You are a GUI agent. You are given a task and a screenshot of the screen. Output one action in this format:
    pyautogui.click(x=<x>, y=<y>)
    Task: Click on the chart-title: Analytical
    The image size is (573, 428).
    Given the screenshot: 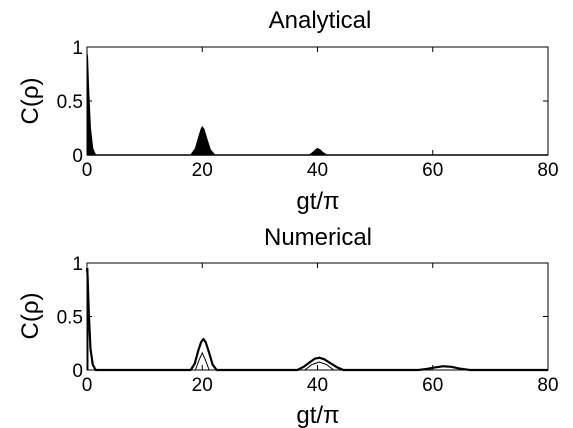 What is the action you would take?
    pyautogui.click(x=320, y=20)
    